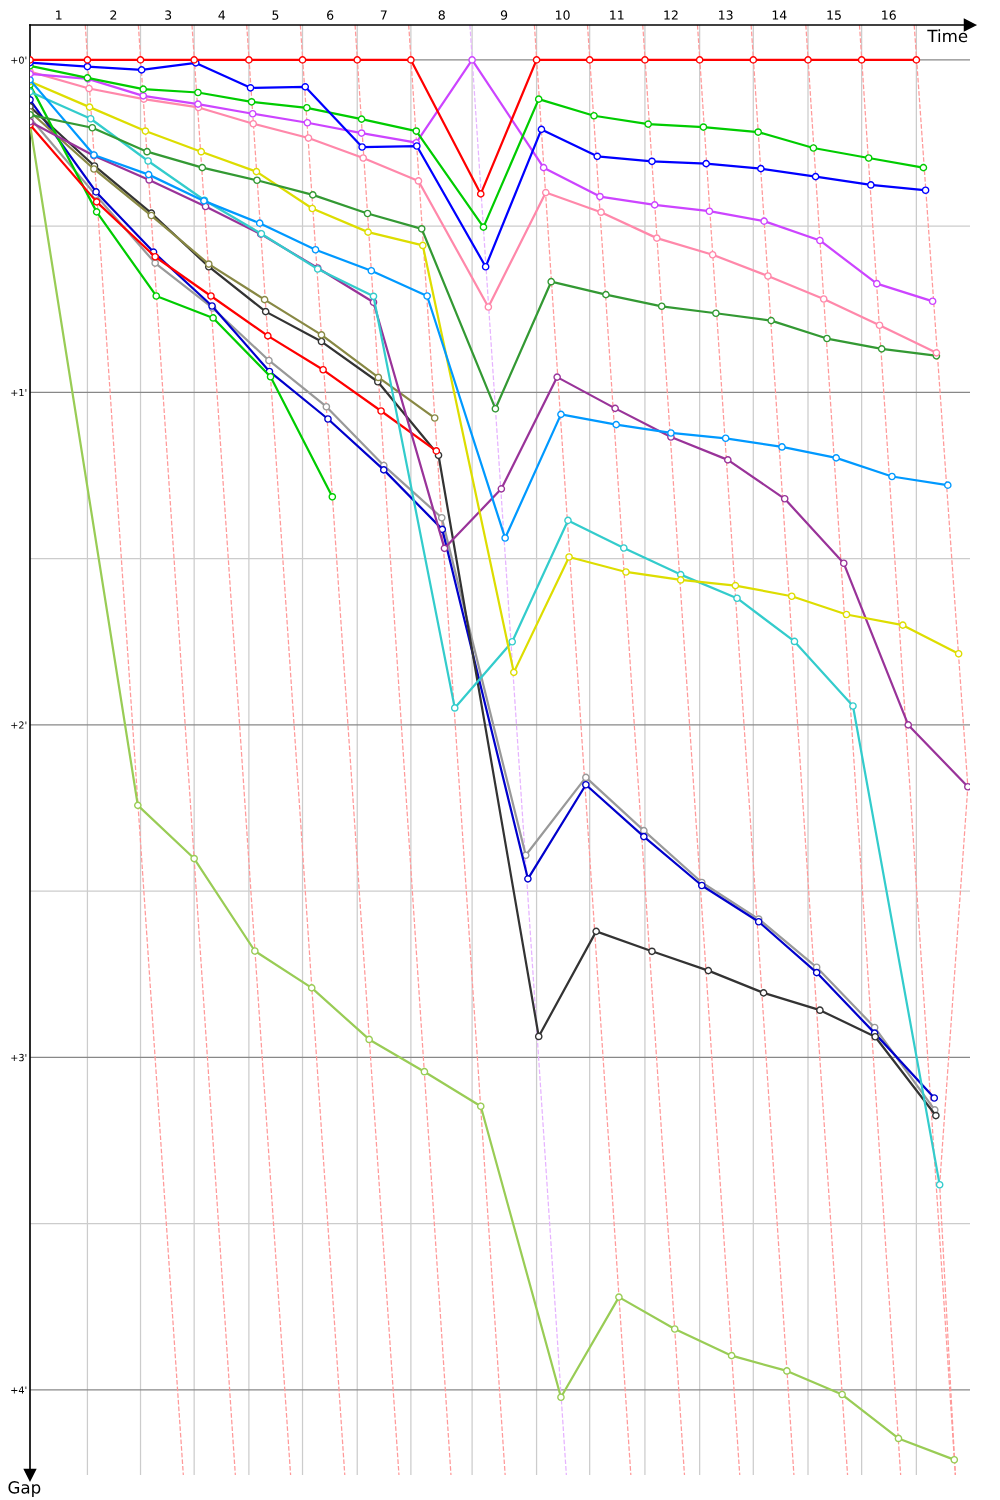 The width and height of the screenshot is (1000, 1500). I want to click on y-tick-label: +1', so click(19, 393).